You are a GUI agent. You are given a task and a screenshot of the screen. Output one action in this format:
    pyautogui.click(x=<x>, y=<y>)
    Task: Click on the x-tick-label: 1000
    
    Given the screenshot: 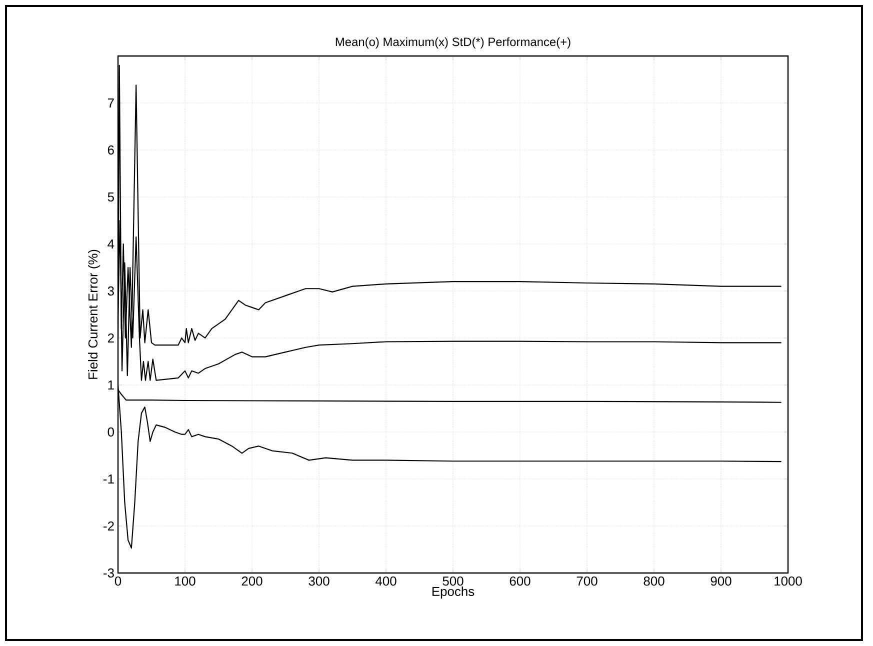 What is the action you would take?
    pyautogui.click(x=788, y=581)
    